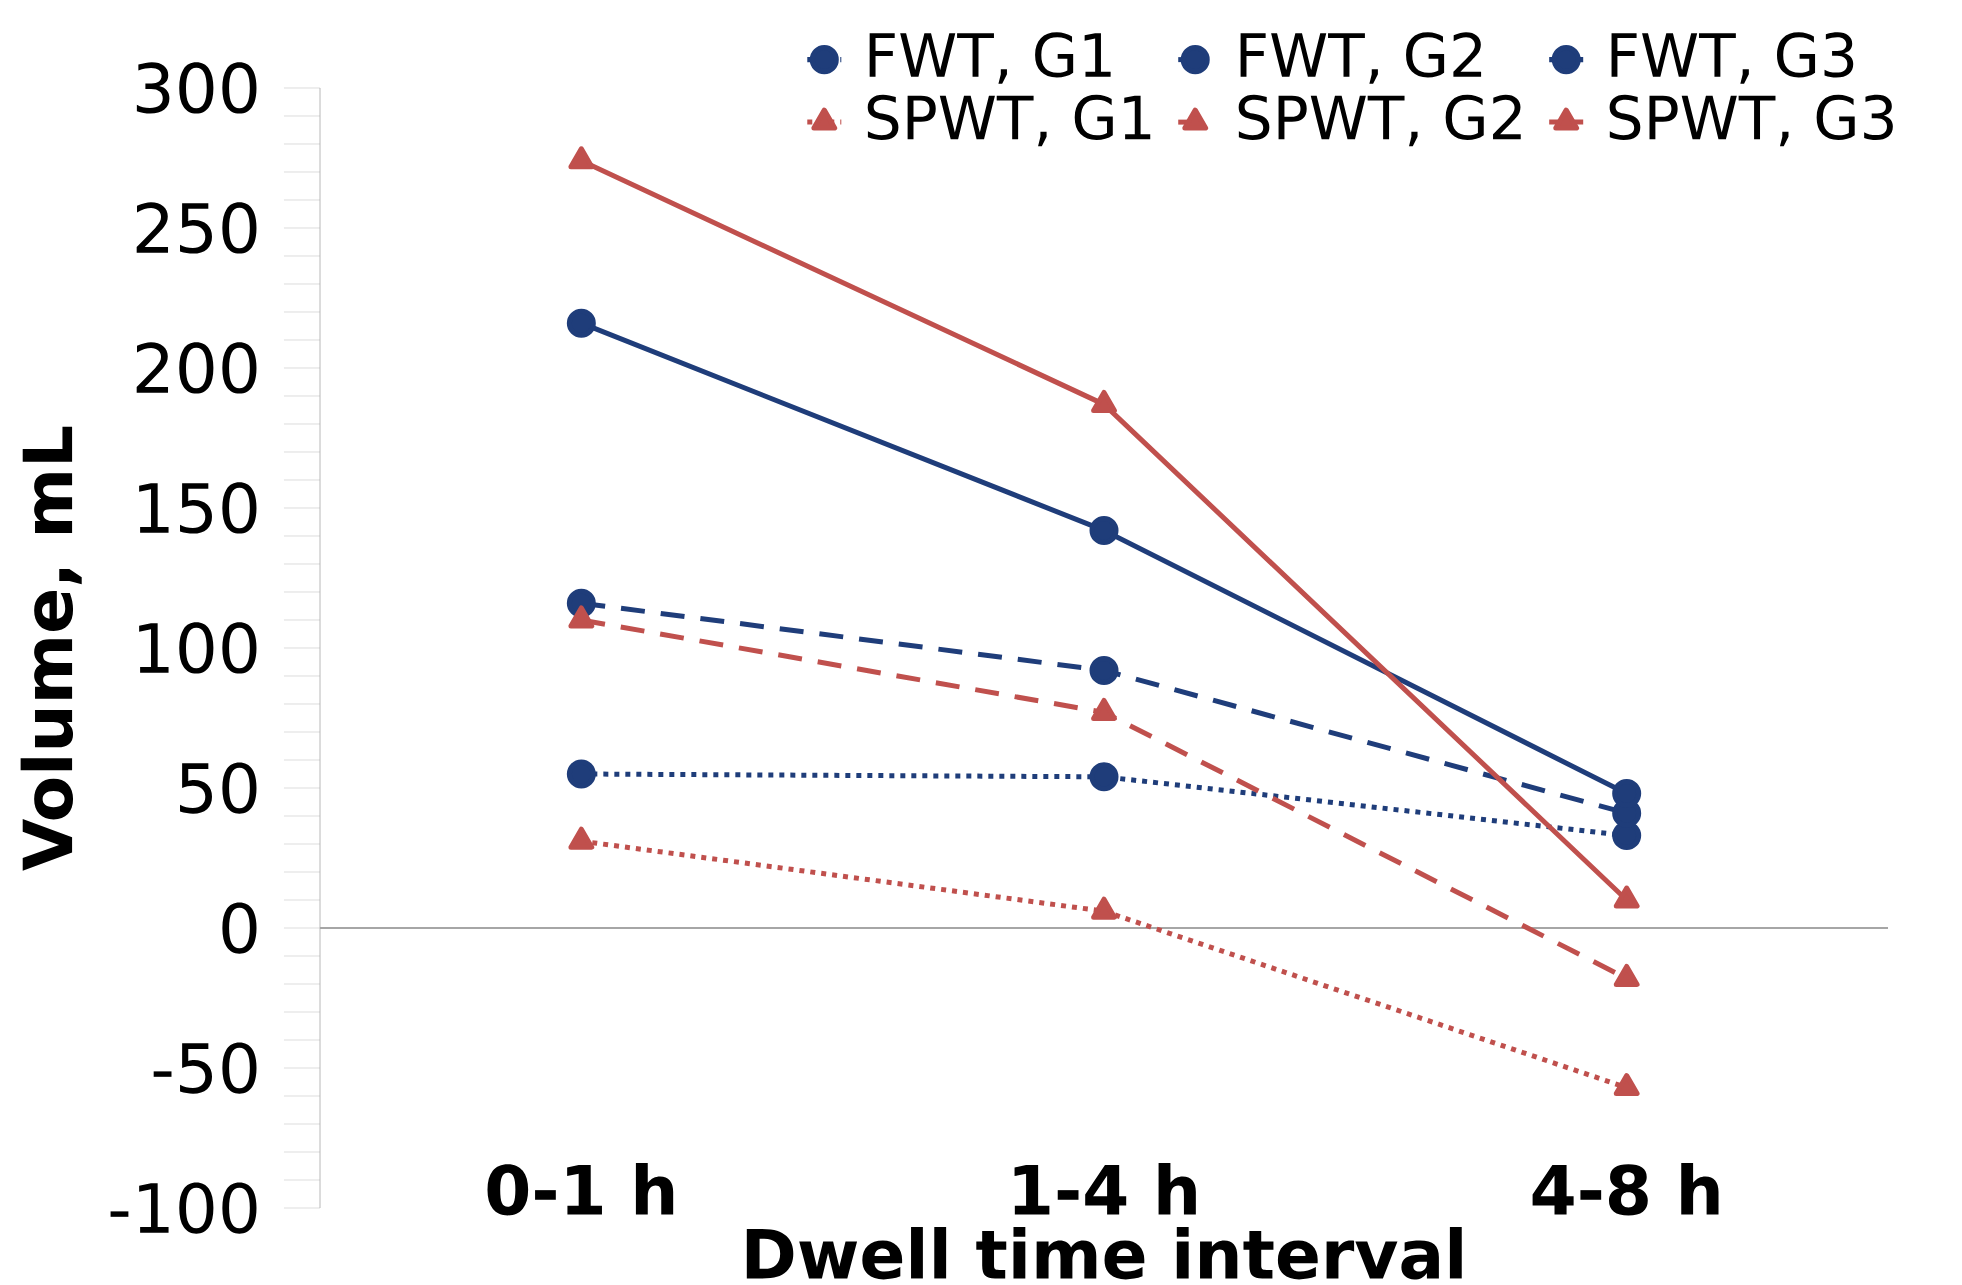  I want to click on y-tick-label: 50, so click(218, 788).